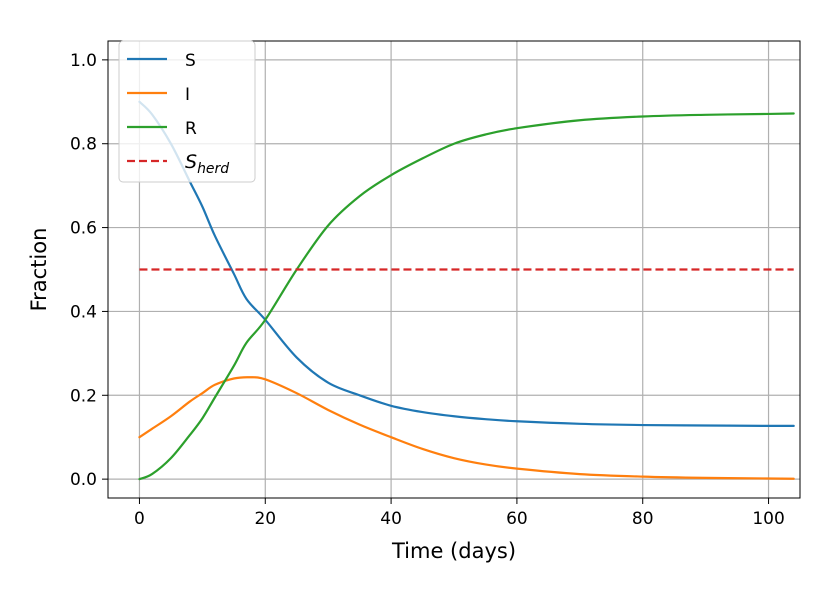  What do you see at coordinates (643, 519) in the screenshot?
I see `x-tick-label: 80` at bounding box center [643, 519].